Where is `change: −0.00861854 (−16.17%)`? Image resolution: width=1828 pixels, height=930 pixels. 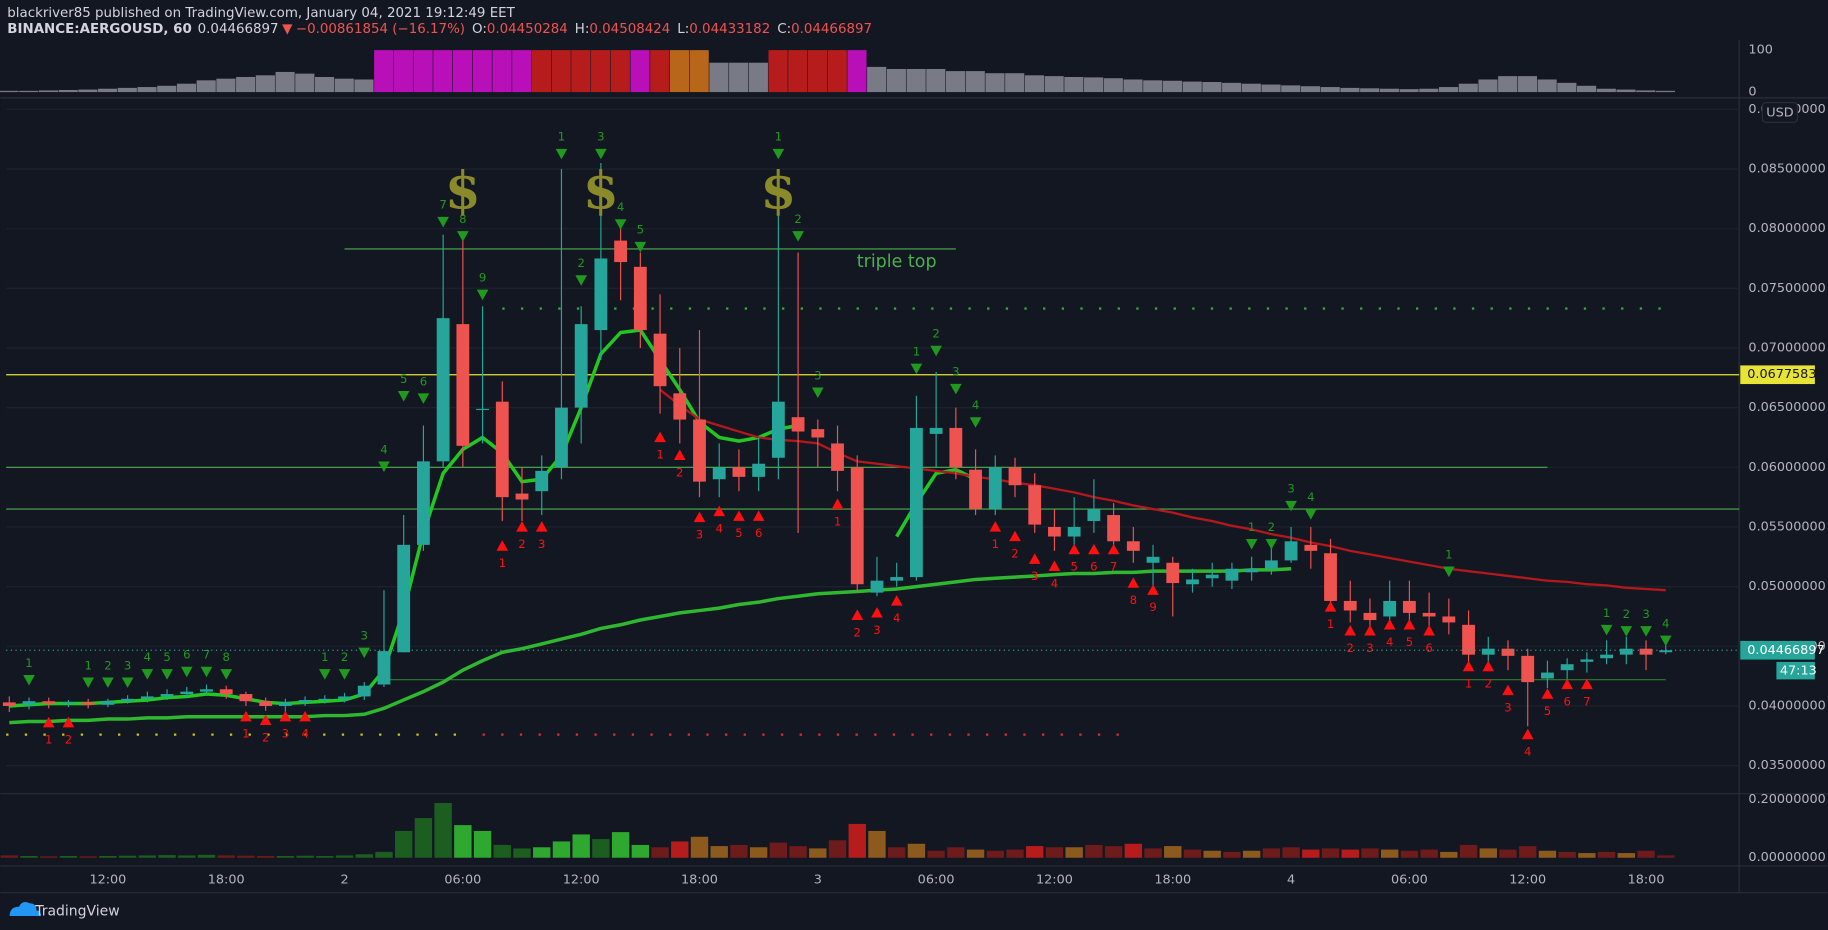
change: −0.00861854 (−16.17%) is located at coordinates (380, 29).